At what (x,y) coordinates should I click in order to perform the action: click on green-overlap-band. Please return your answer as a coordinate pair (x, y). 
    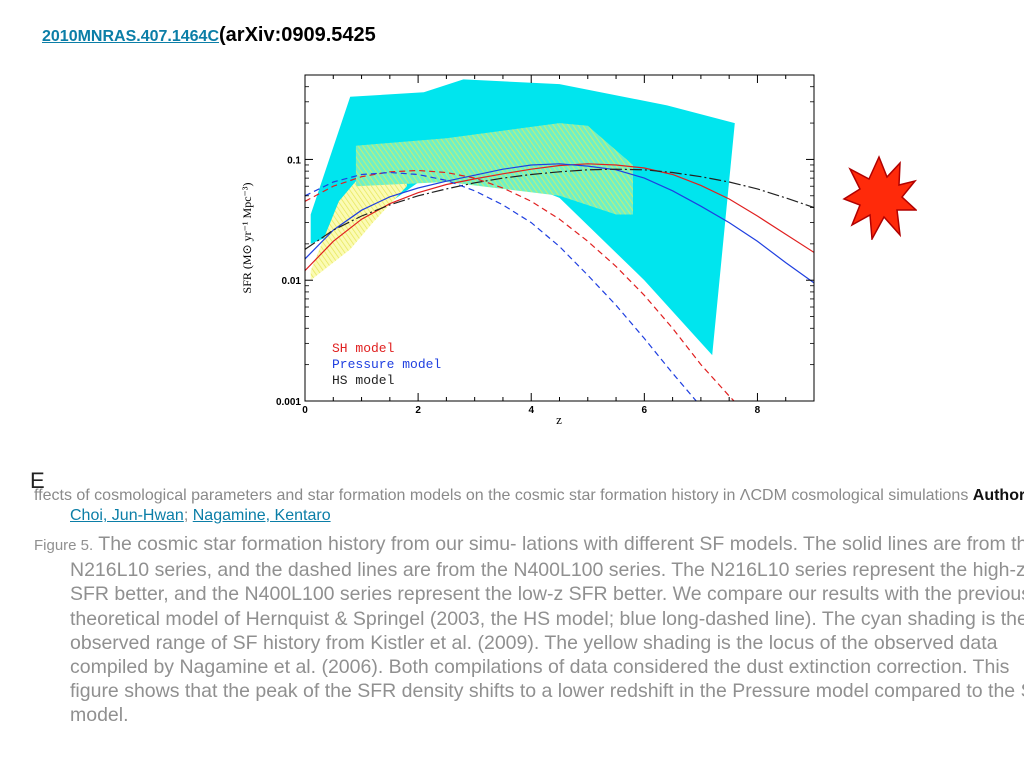
    Looking at the image, I should click on (494, 169).